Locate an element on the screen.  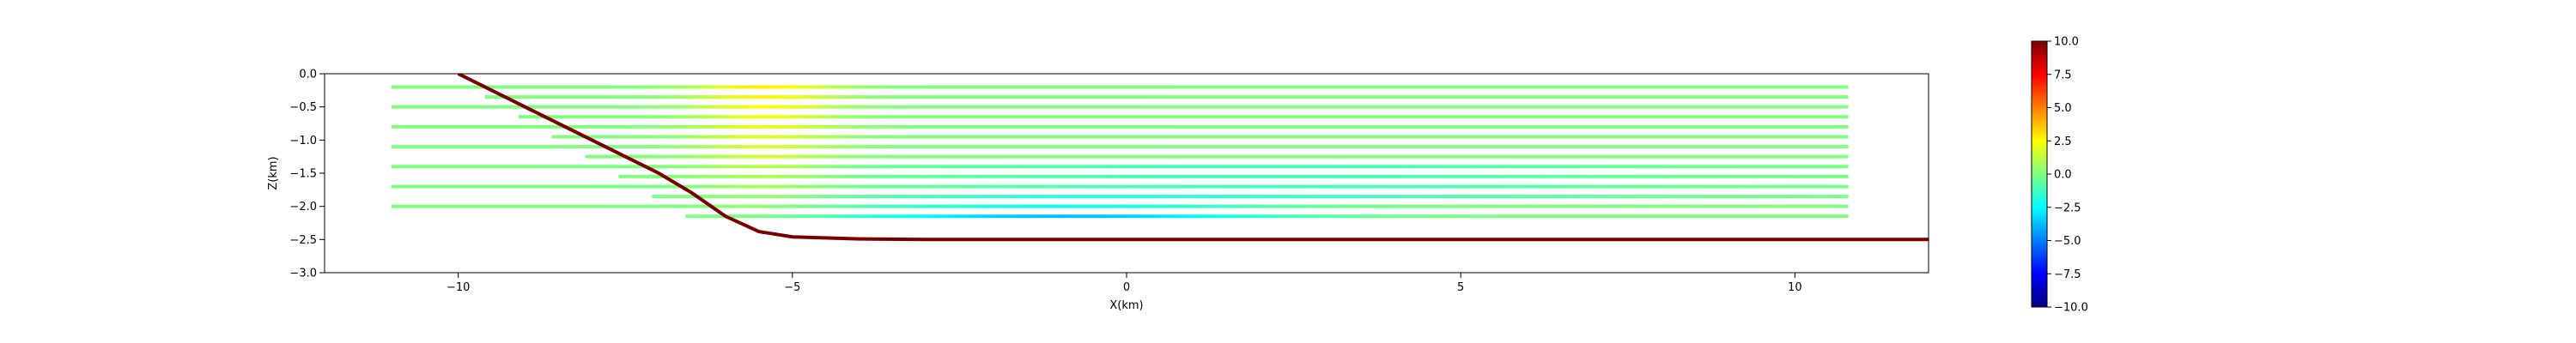
colorbar-gradient is located at coordinates (2040, 174).